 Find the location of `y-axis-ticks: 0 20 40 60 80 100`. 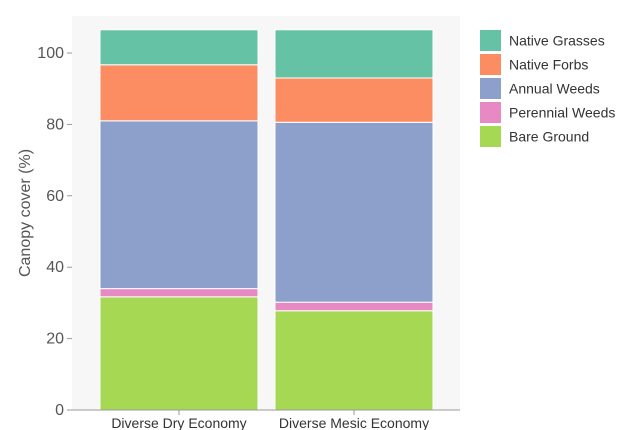

y-axis-ticks: 0 20 40 60 80 100 is located at coordinates (54, 232).